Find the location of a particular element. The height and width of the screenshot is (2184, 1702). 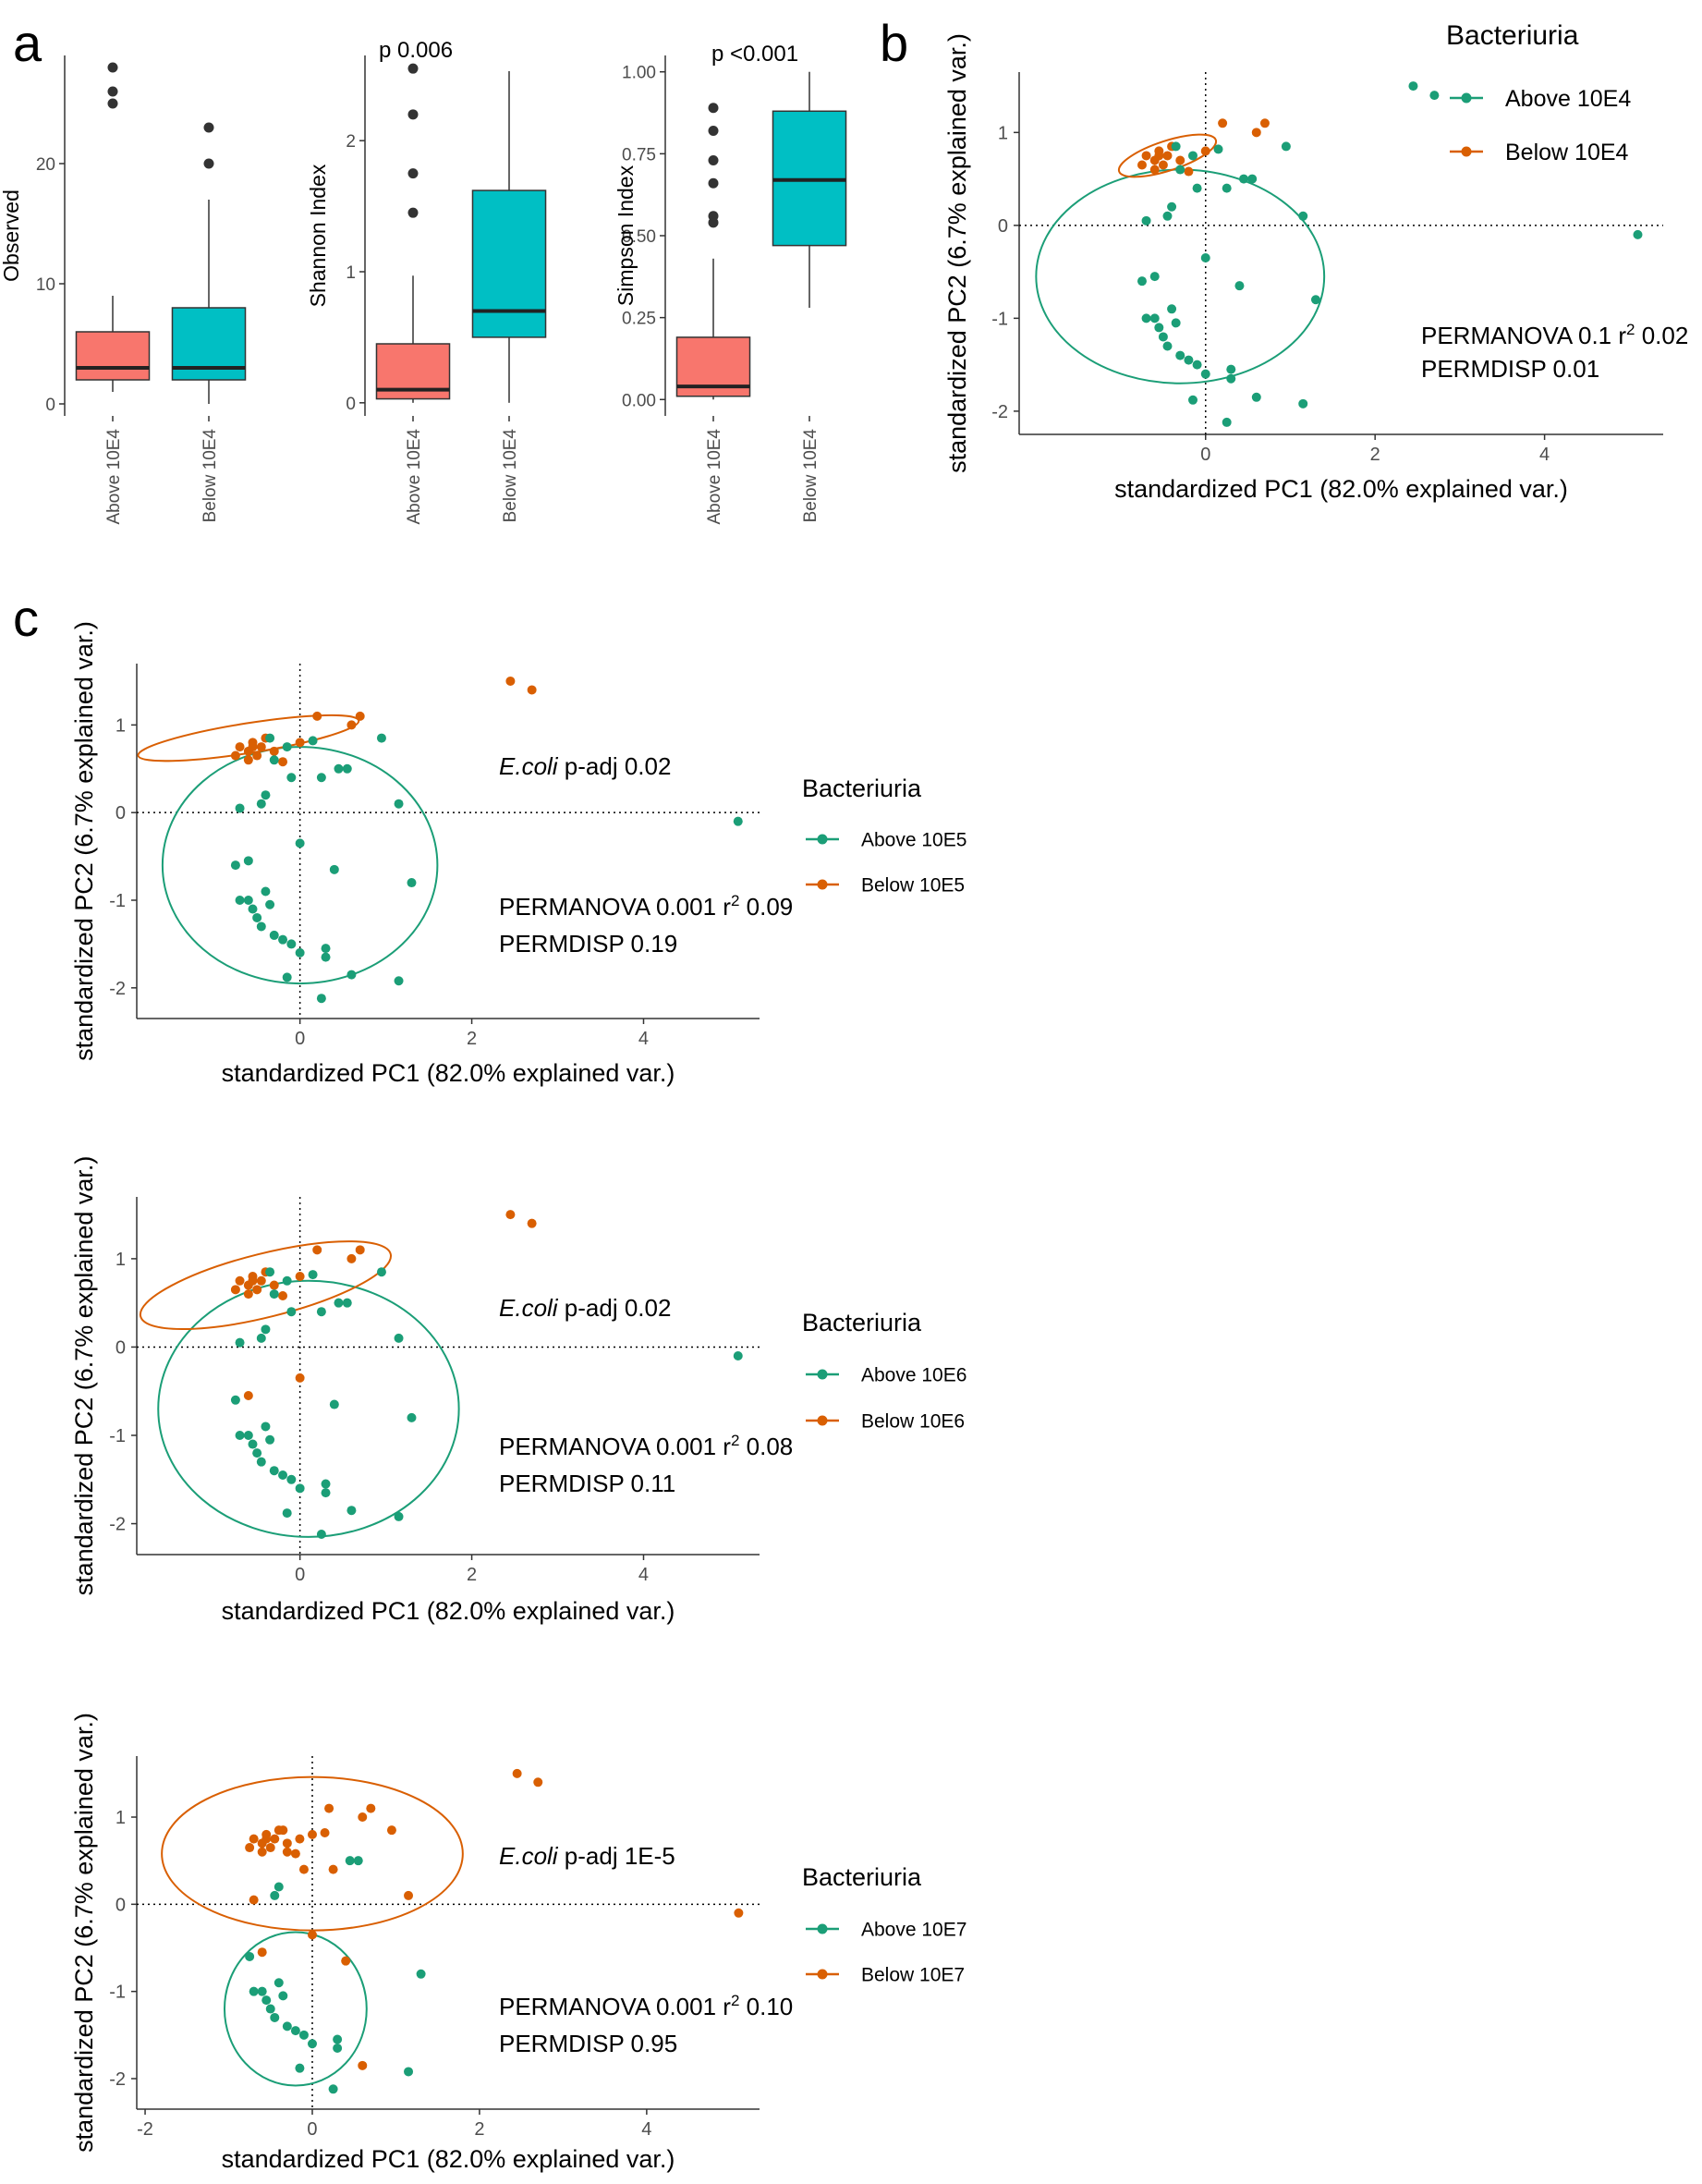

r-squared-value: 0.02 is located at coordinates (1662, 335).